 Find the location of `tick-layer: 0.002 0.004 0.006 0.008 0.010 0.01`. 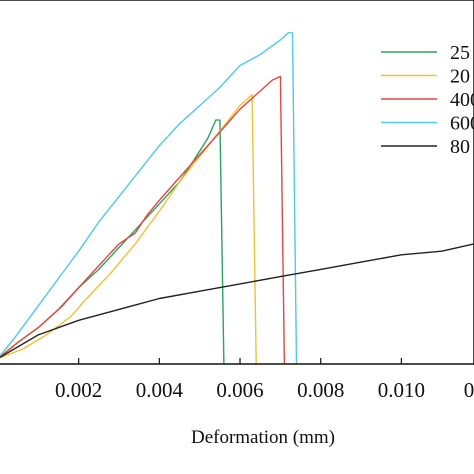

tick-layer: 0.002 0.004 0.006 0.008 0.010 0.01 is located at coordinates (264, 380).